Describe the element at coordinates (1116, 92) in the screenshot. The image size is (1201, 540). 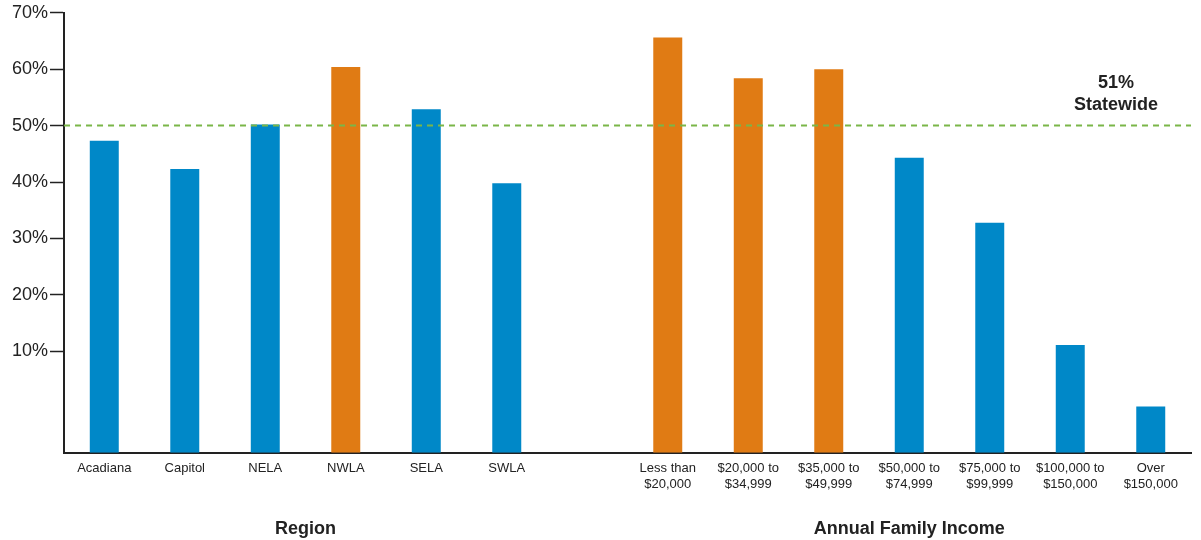
I see `ref-line-label: 51% Statewide` at that location.